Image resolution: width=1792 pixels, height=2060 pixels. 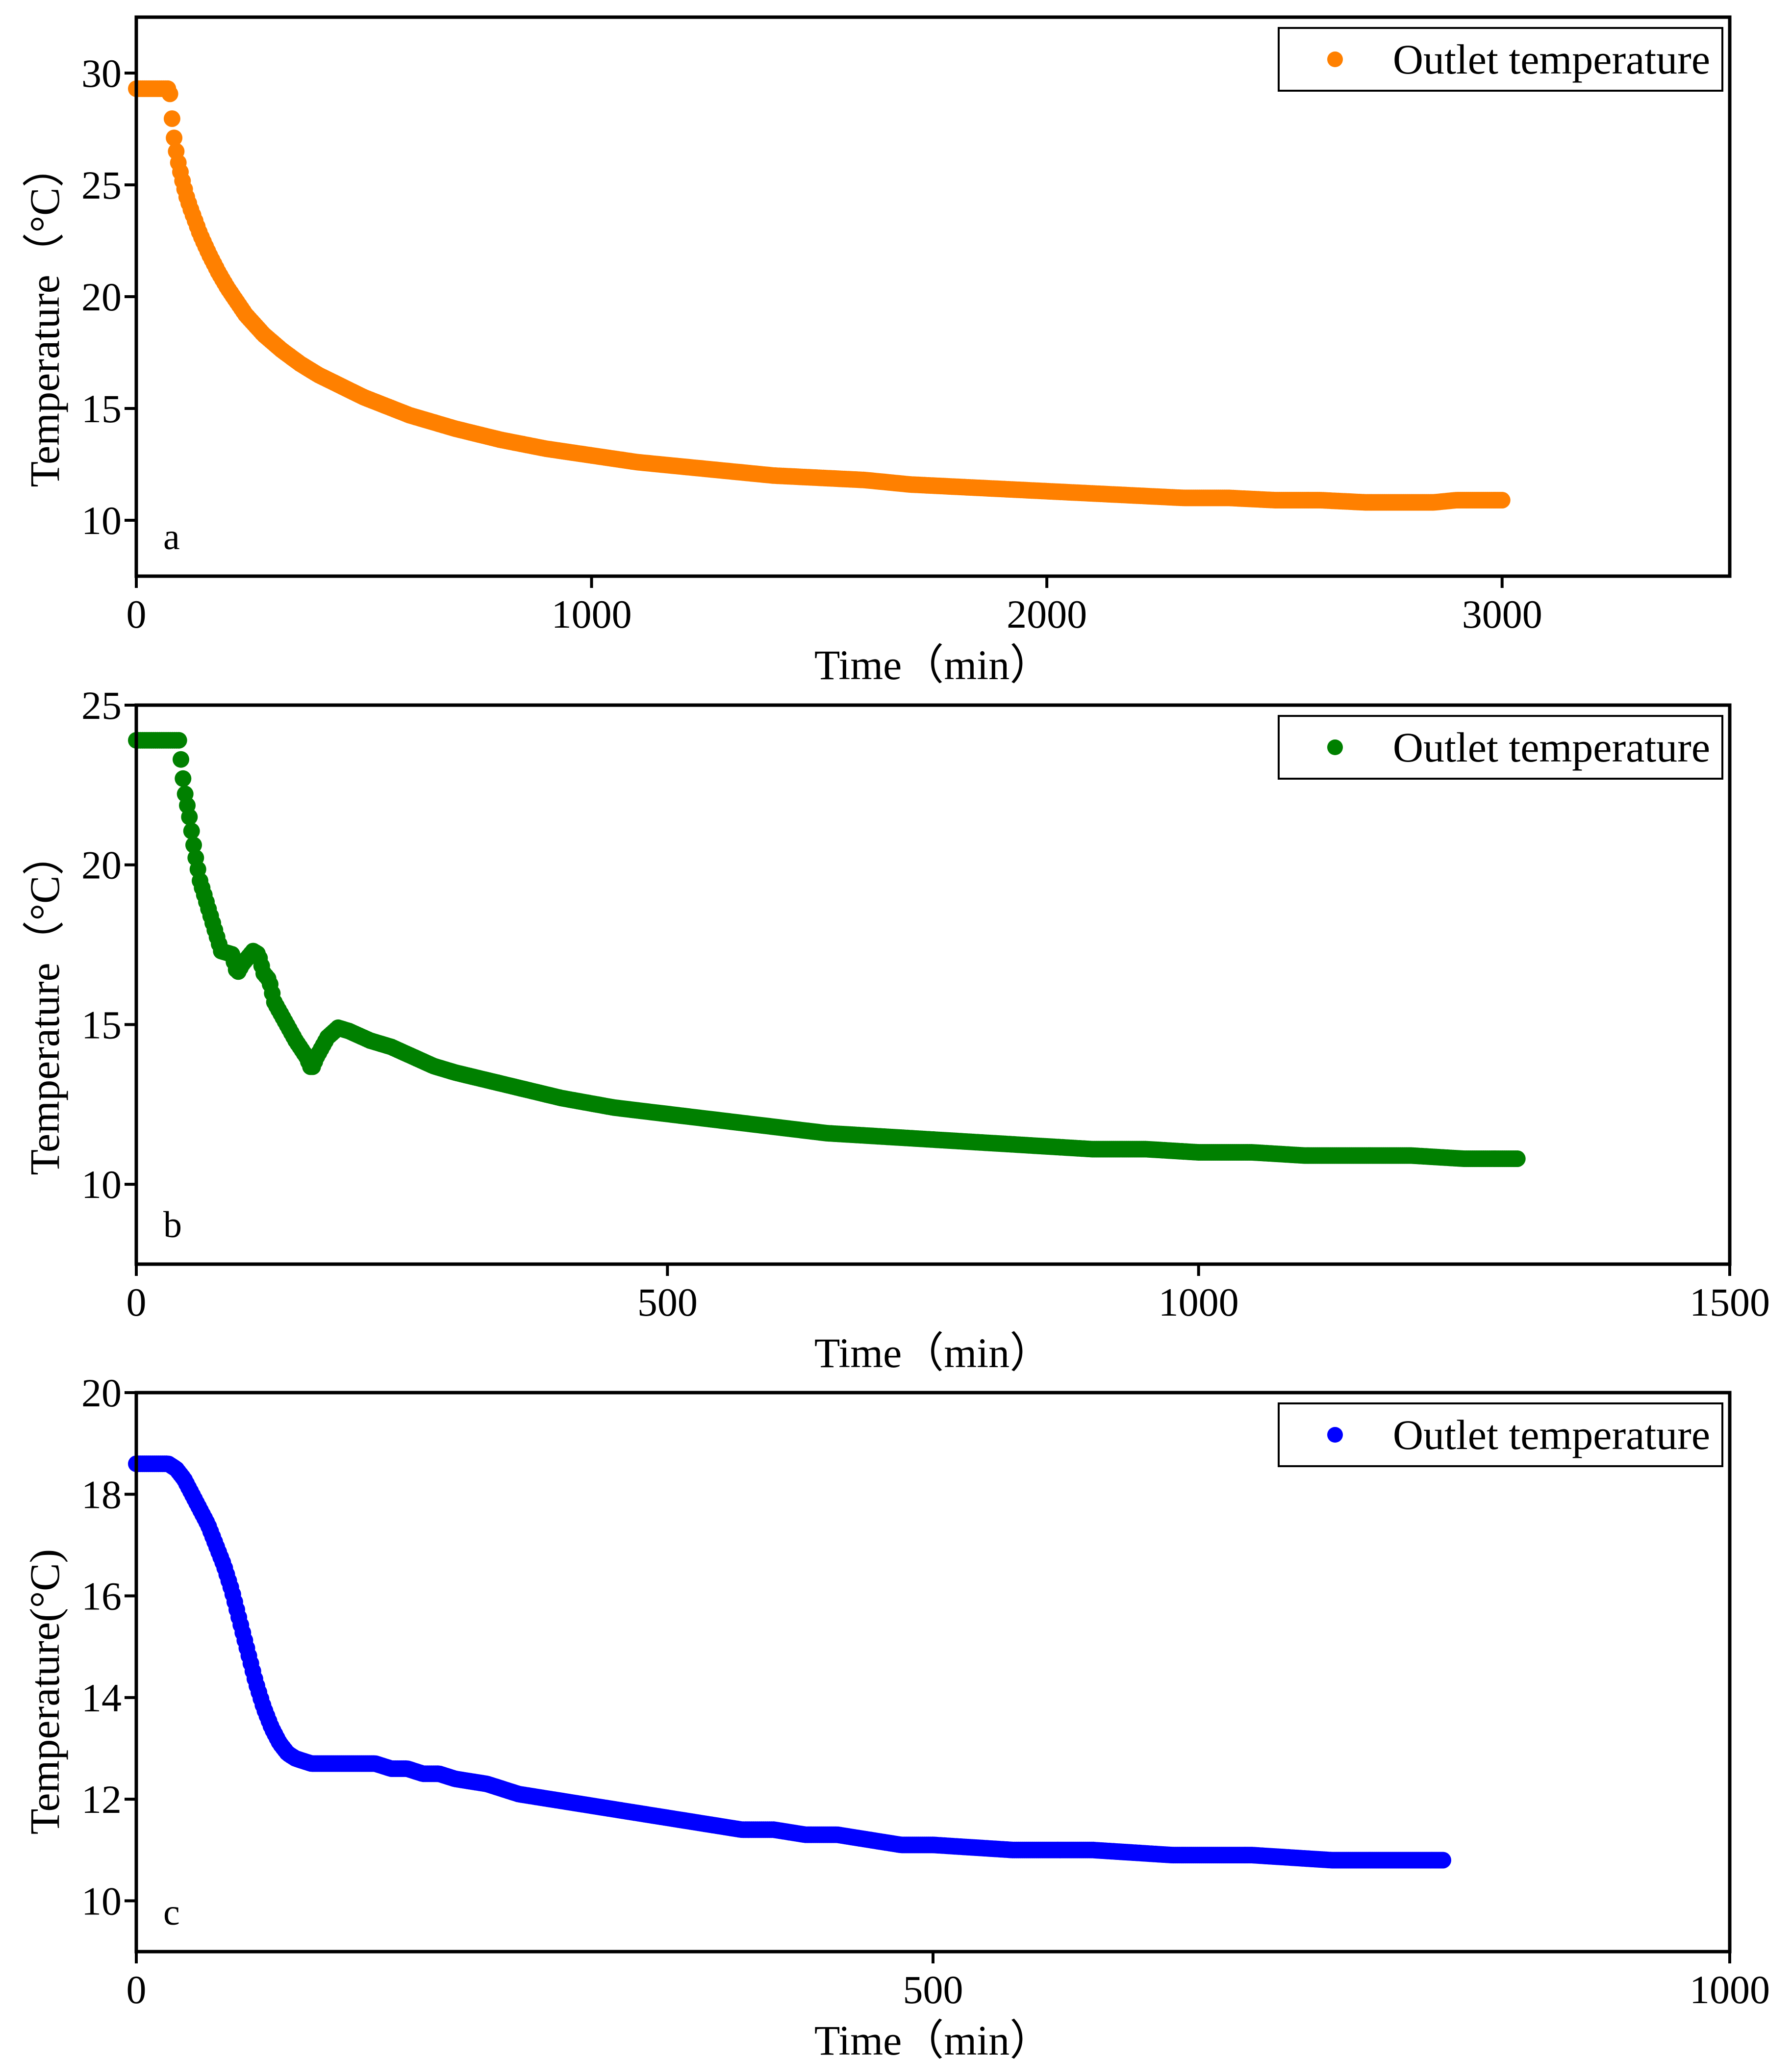 I want to click on x-tick-label: 1500, so click(x=1730, y=1302).